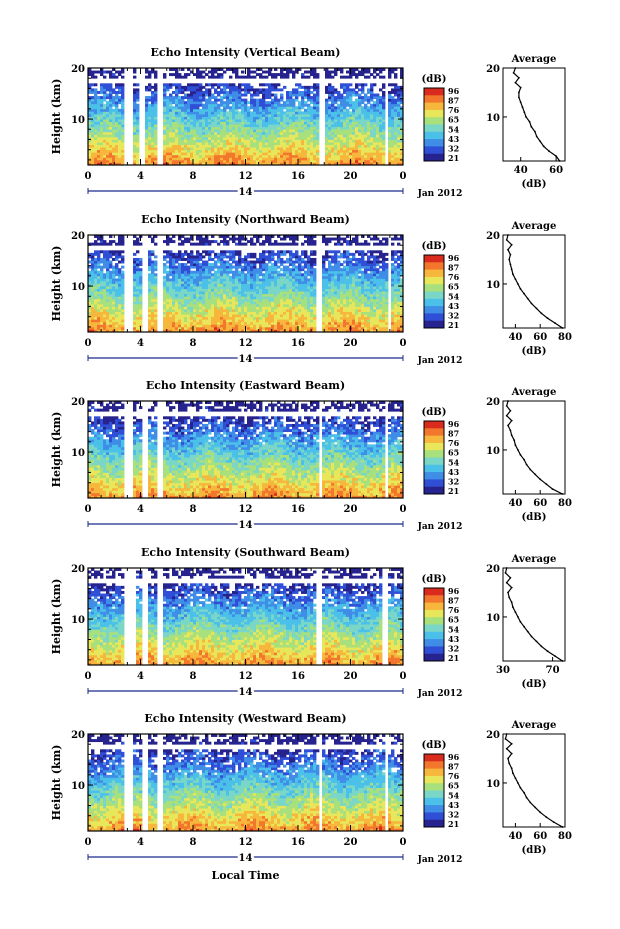  I want to click on profile-title: Average, so click(534, 59).